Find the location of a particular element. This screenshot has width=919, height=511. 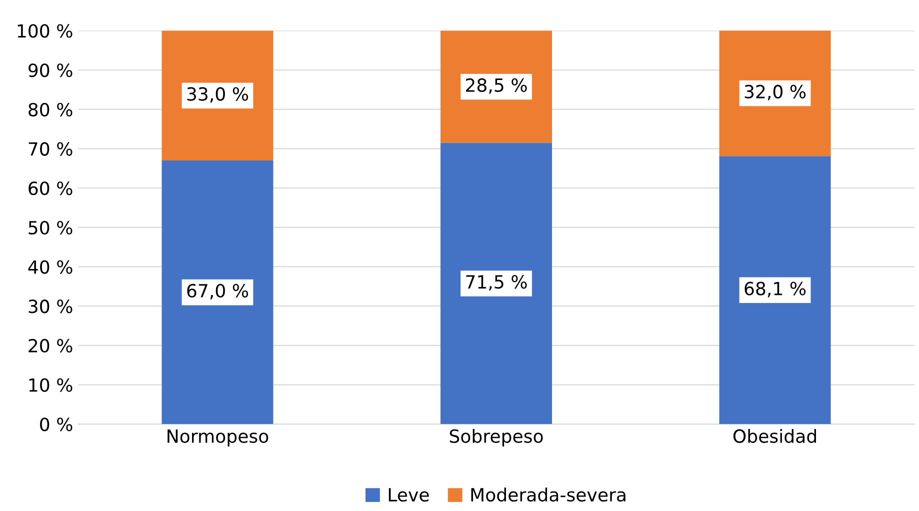

y-tick-label: 20 % is located at coordinates (50, 345).